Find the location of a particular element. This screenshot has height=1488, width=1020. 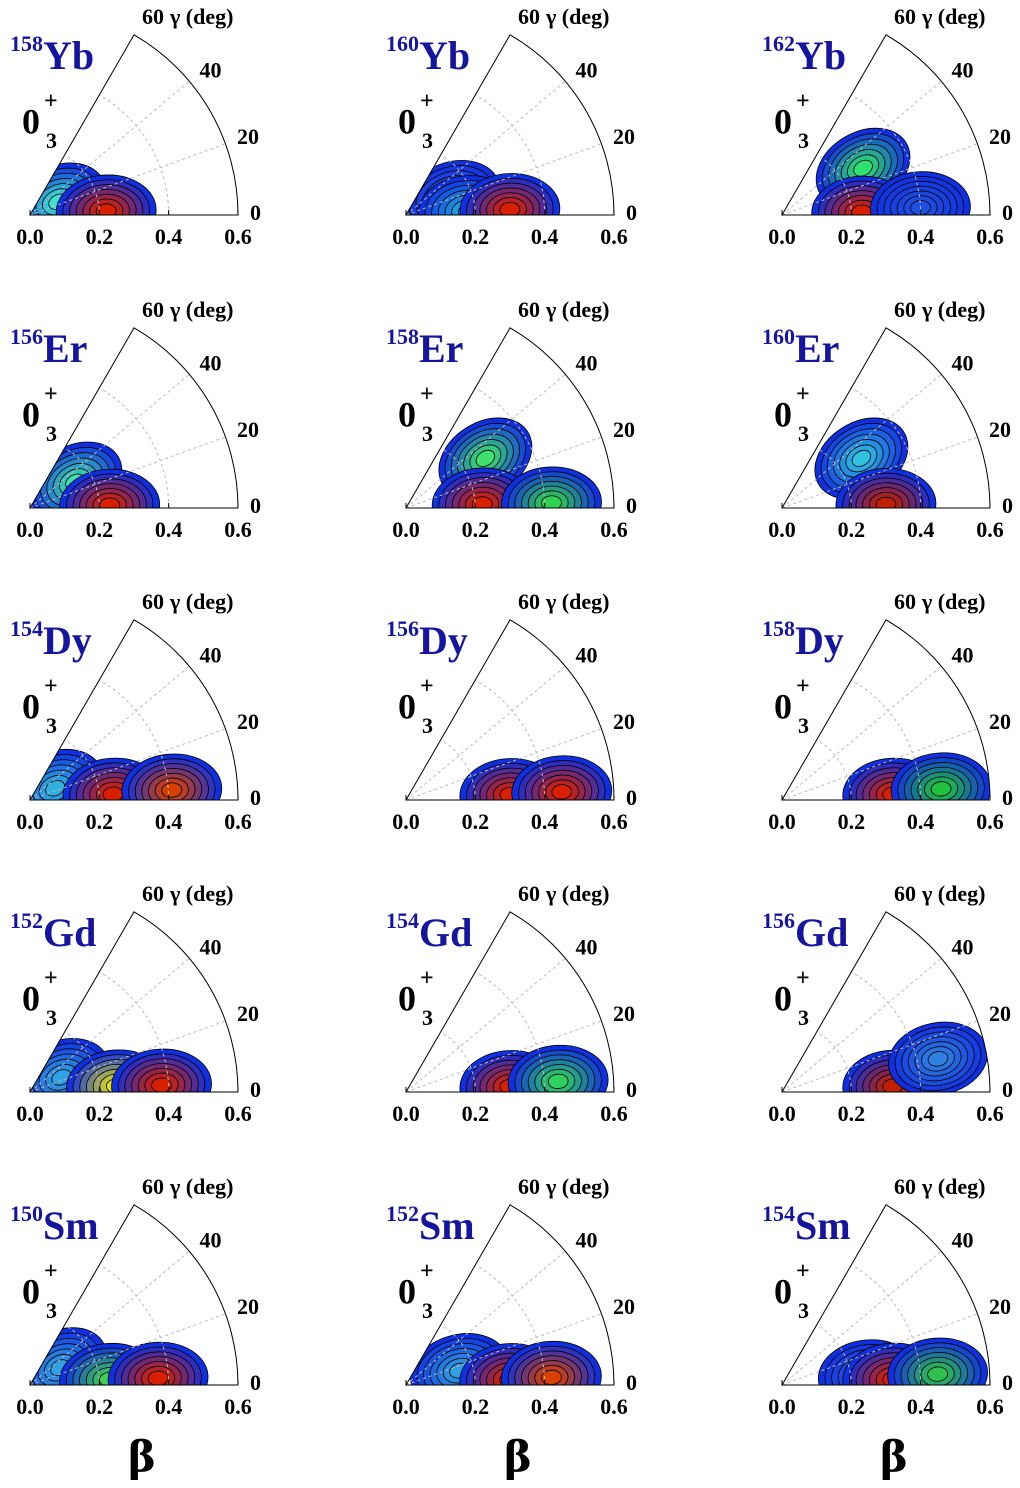

mass-number: 154 is located at coordinates (26, 628).